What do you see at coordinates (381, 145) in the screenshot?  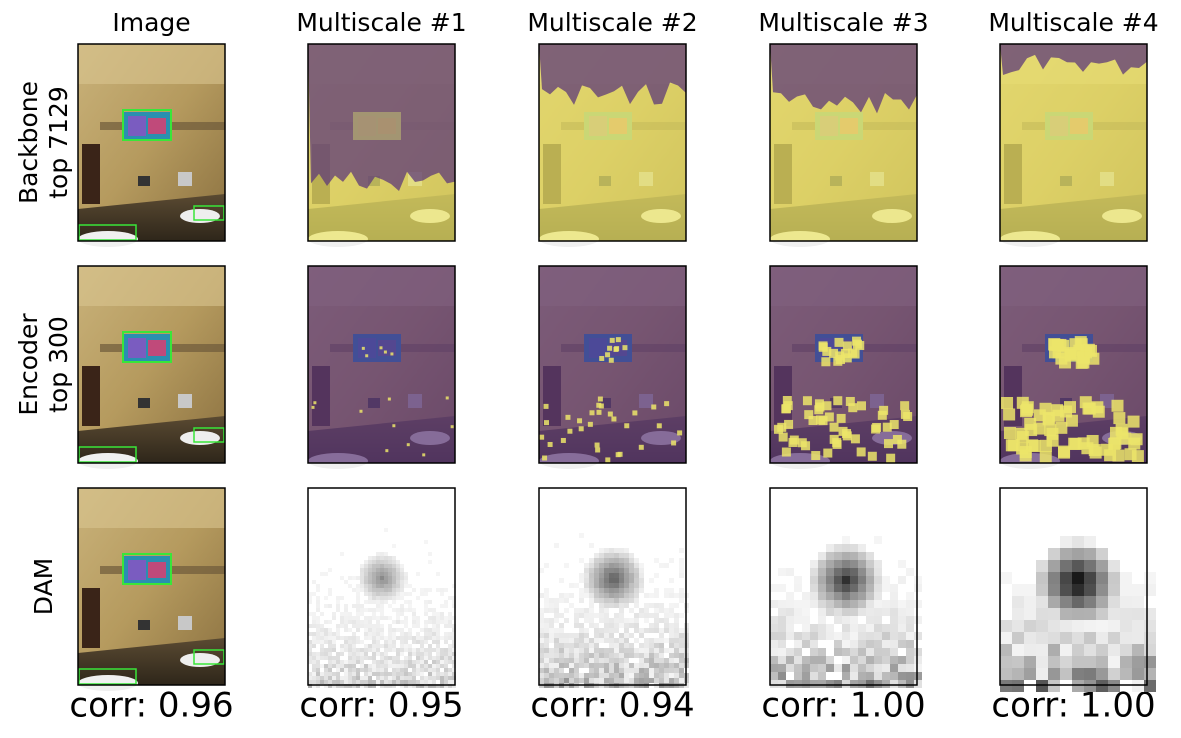 I see `image-panel` at bounding box center [381, 145].